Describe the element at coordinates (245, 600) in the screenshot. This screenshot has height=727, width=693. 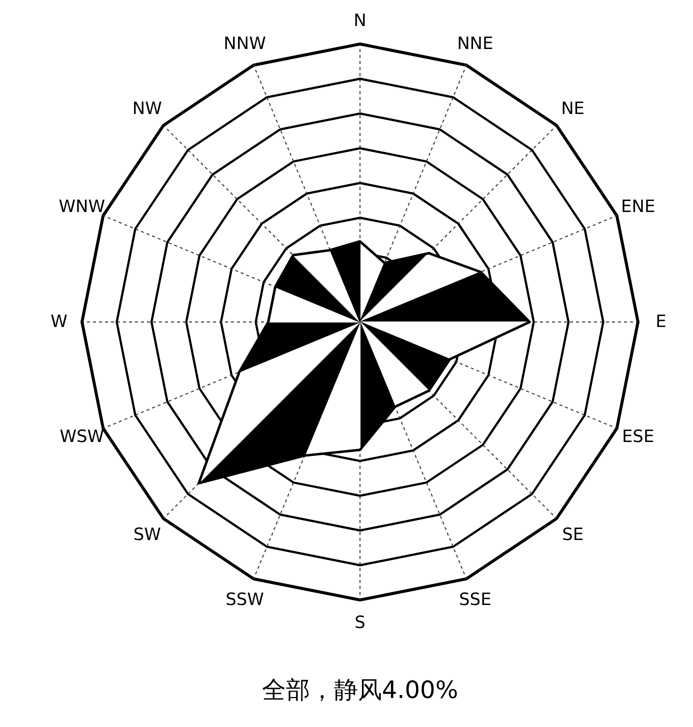
I see `spoke-label: SSW` at that location.